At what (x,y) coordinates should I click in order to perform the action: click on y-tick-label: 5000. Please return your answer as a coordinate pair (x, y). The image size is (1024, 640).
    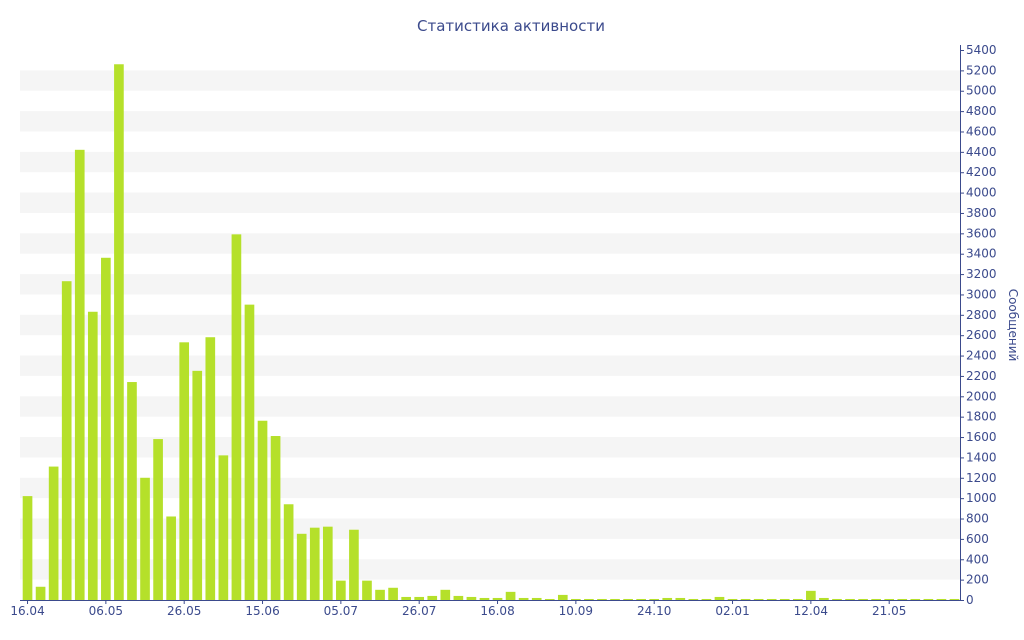
    Looking at the image, I should click on (981, 91).